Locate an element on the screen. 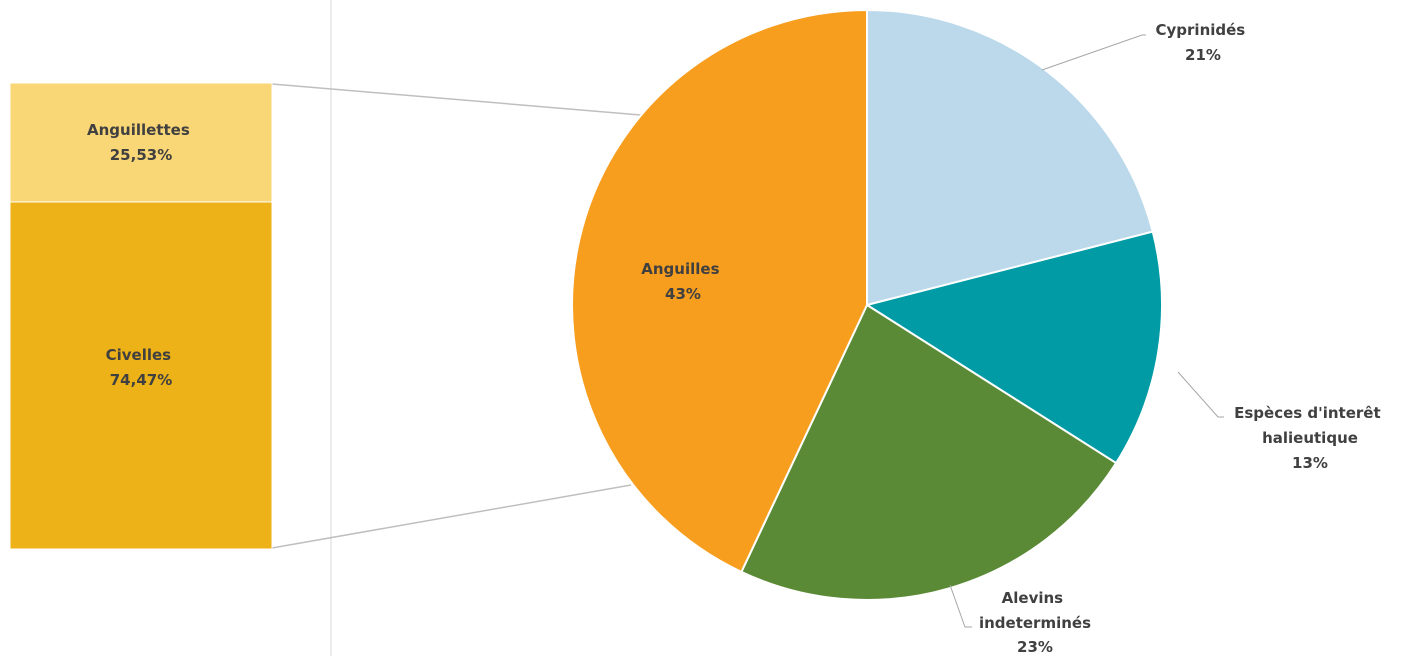 This screenshot has width=1403, height=656. bar-value-civelles: 74,47% is located at coordinates (141, 380).